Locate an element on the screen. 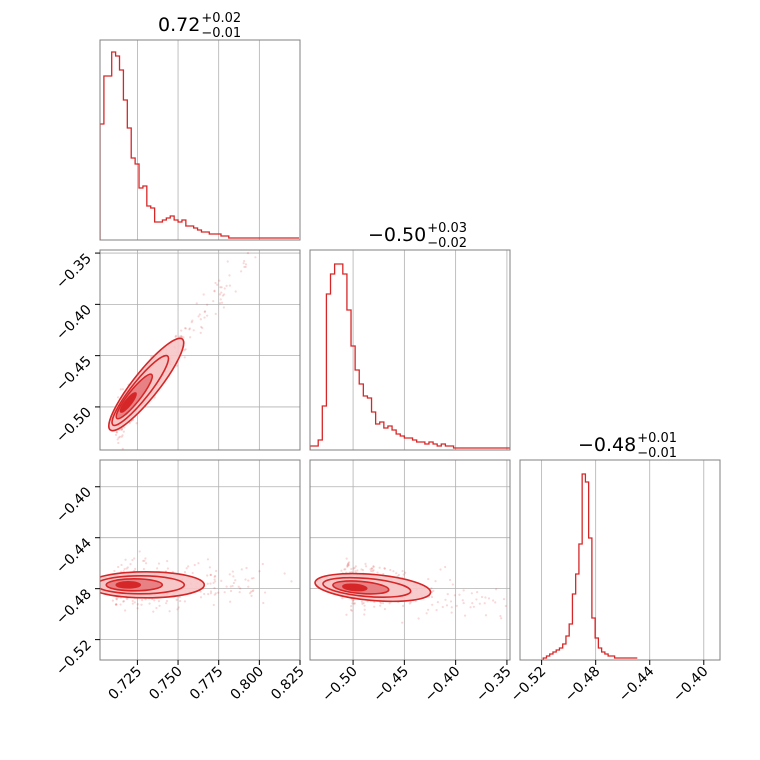 The image size is (760, 760). x-tick-label: −0.40 is located at coordinates (691, 685).